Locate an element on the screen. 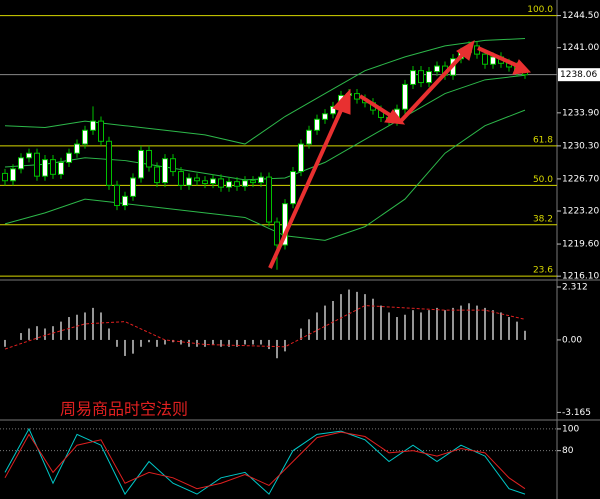  current-price-label: 1238.06 is located at coordinates (578, 75).